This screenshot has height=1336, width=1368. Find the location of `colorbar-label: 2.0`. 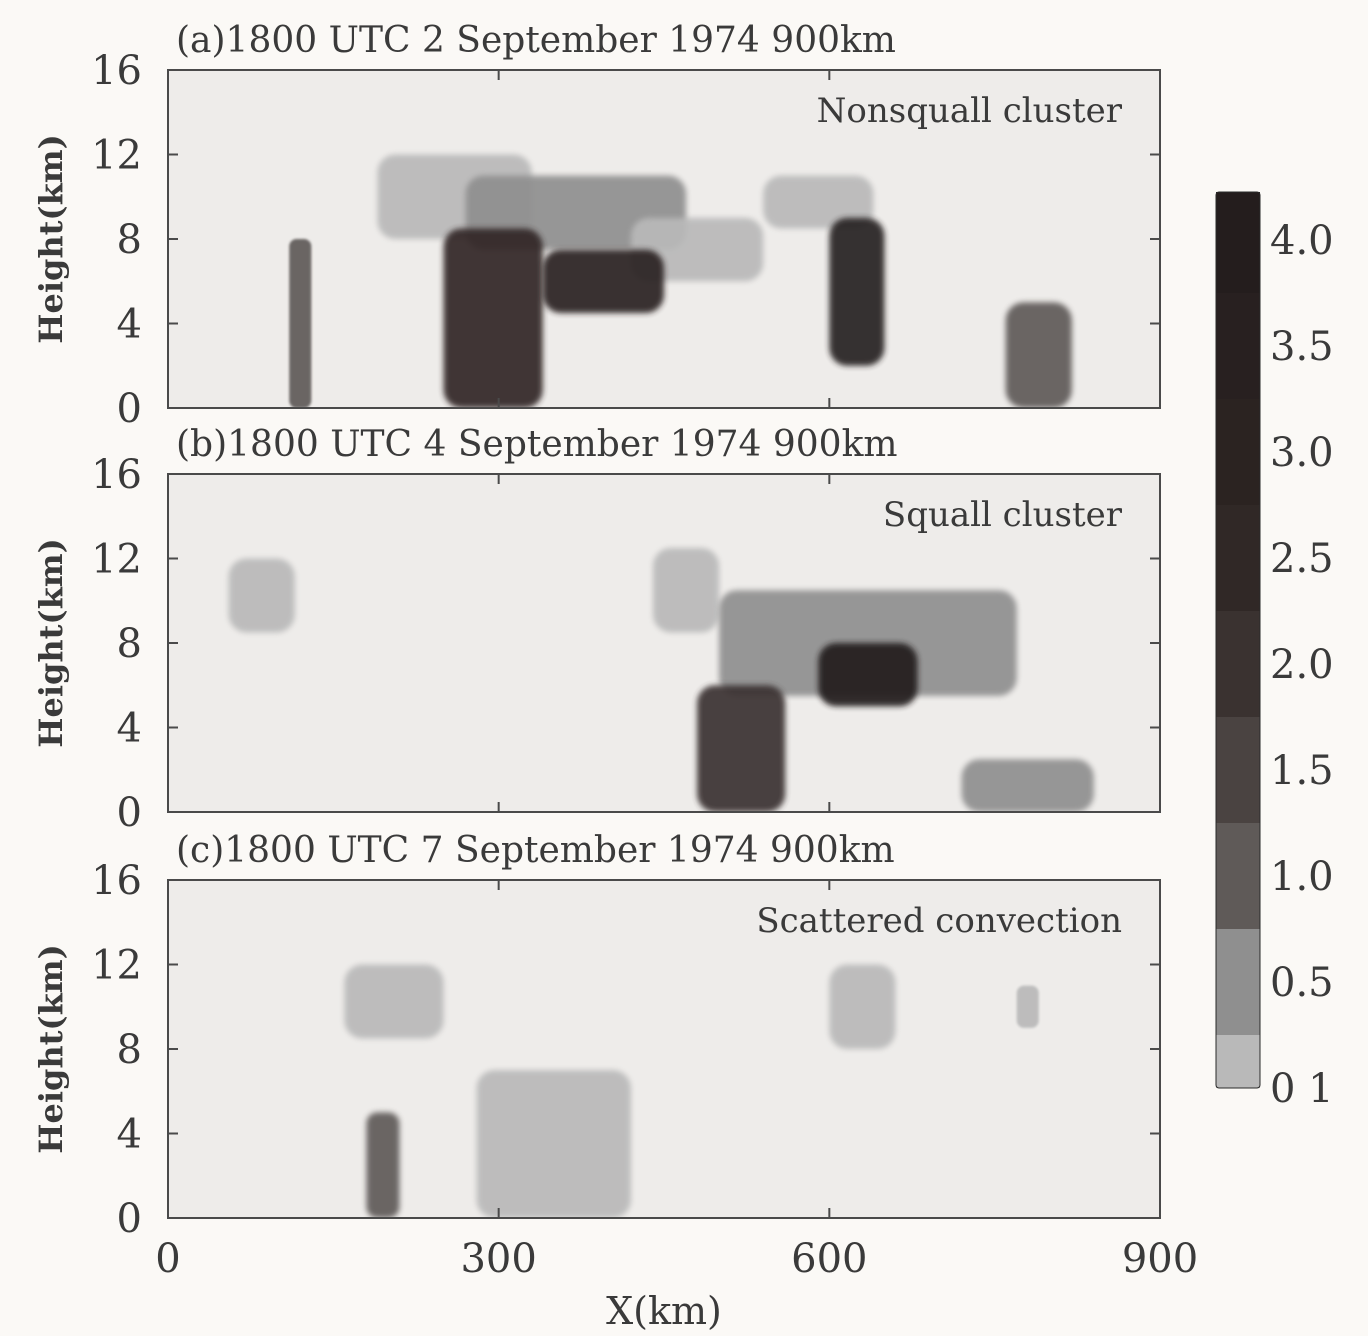

colorbar-label: 2.0 is located at coordinates (1302, 665).